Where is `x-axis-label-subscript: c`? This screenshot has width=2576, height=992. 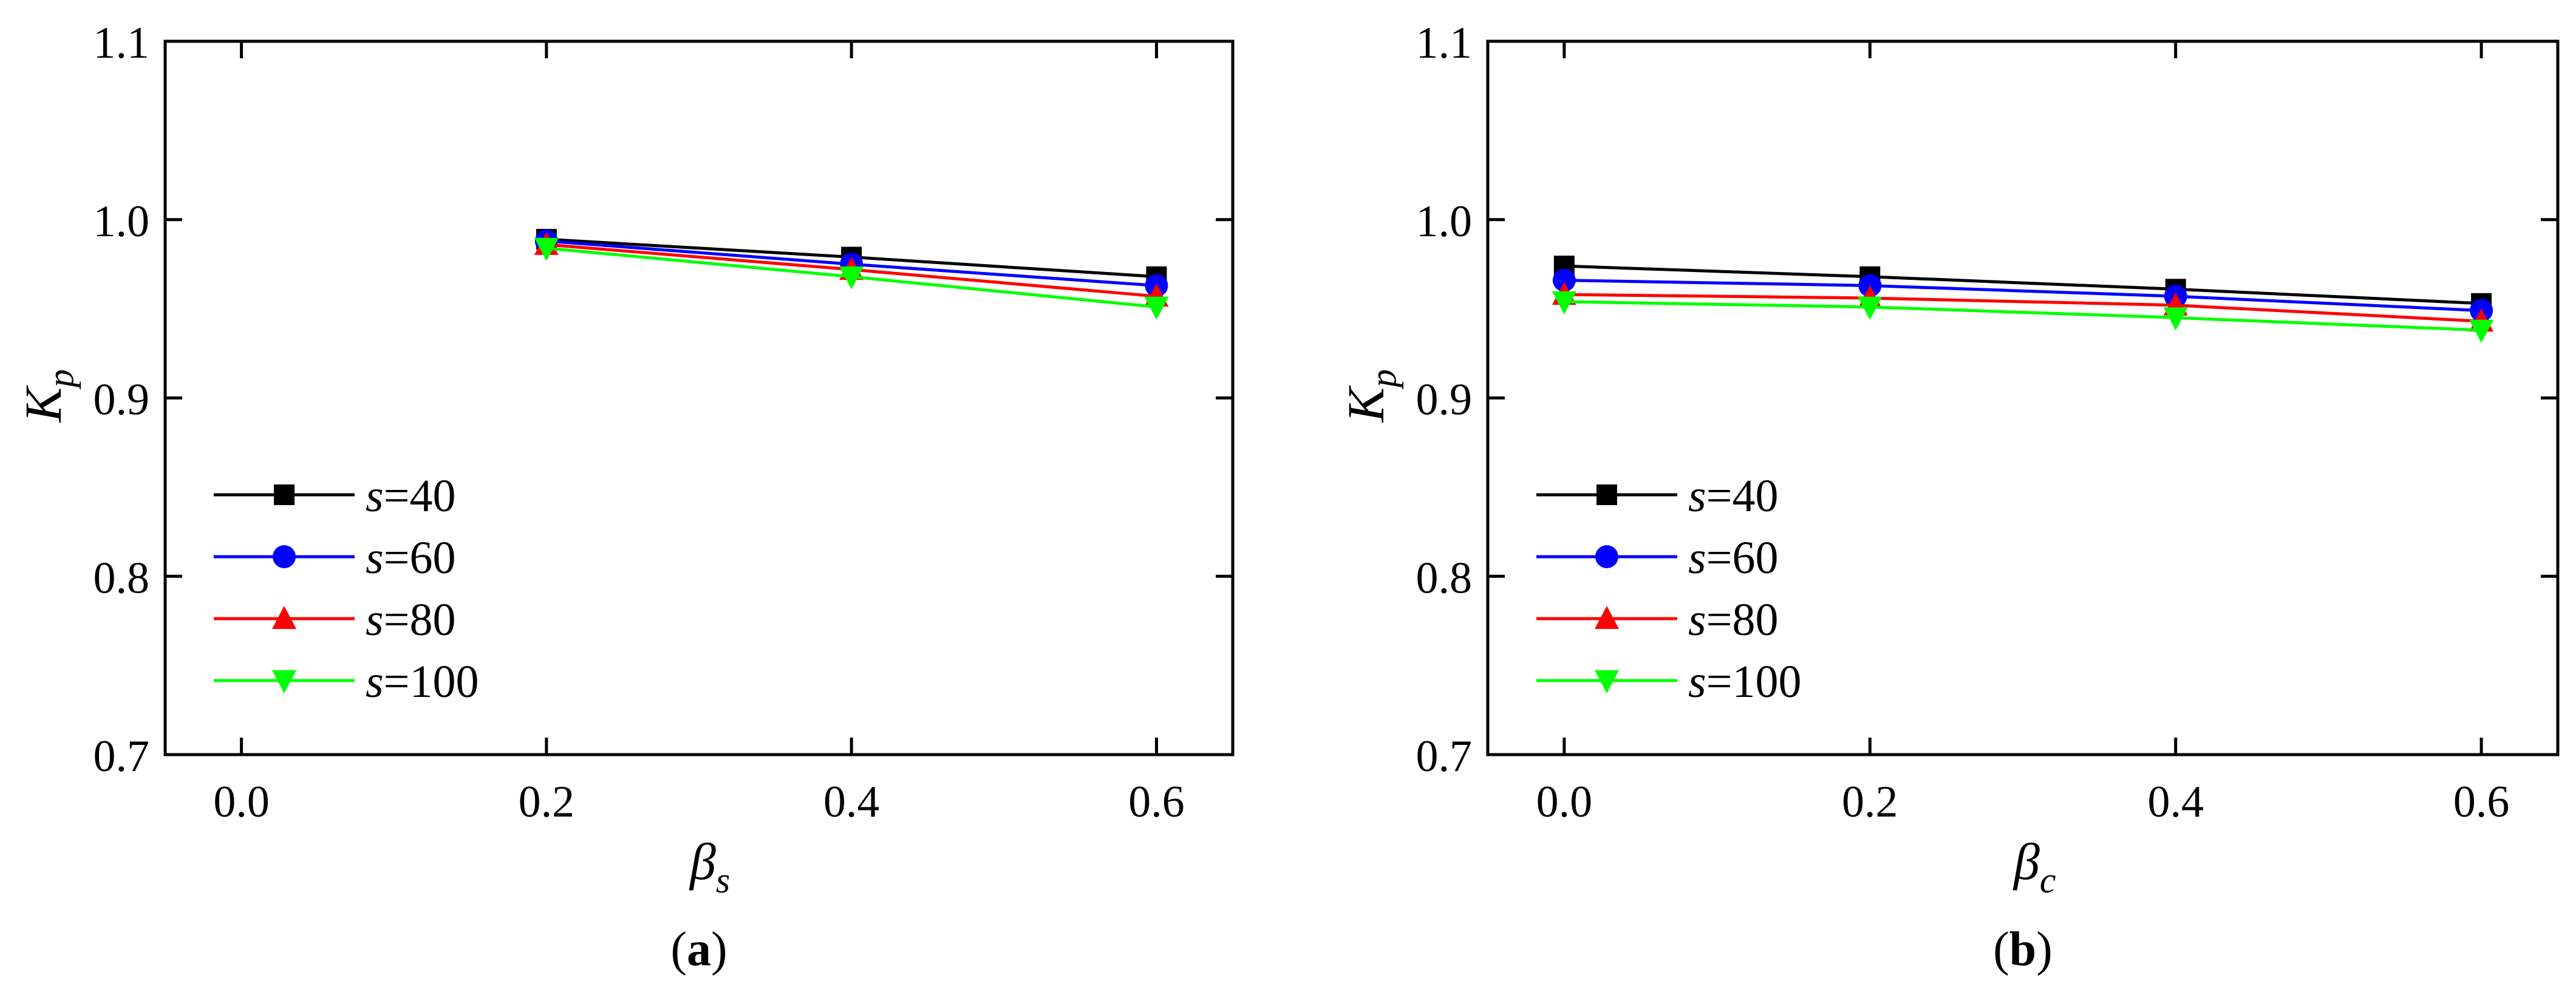 x-axis-label-subscript: c is located at coordinates (2048, 880).